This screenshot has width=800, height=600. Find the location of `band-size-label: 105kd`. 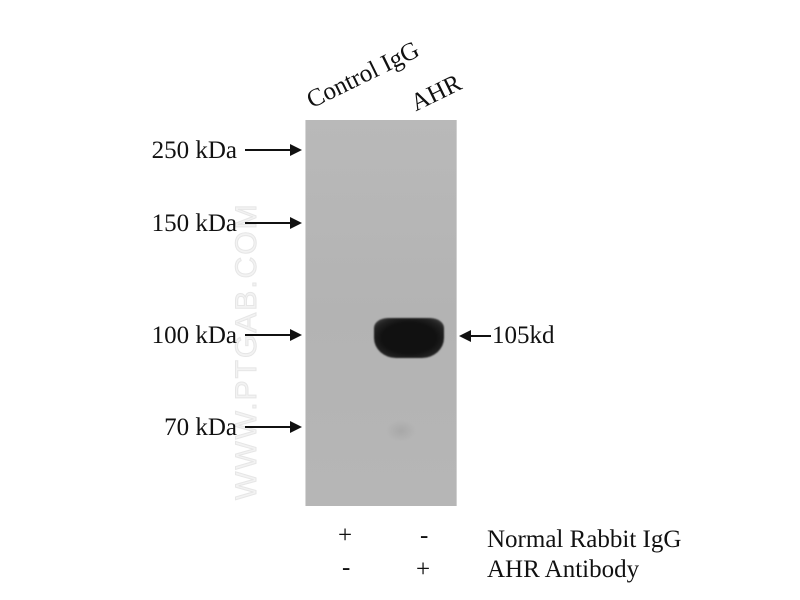

band-size-label: 105kd is located at coordinates (523, 335).